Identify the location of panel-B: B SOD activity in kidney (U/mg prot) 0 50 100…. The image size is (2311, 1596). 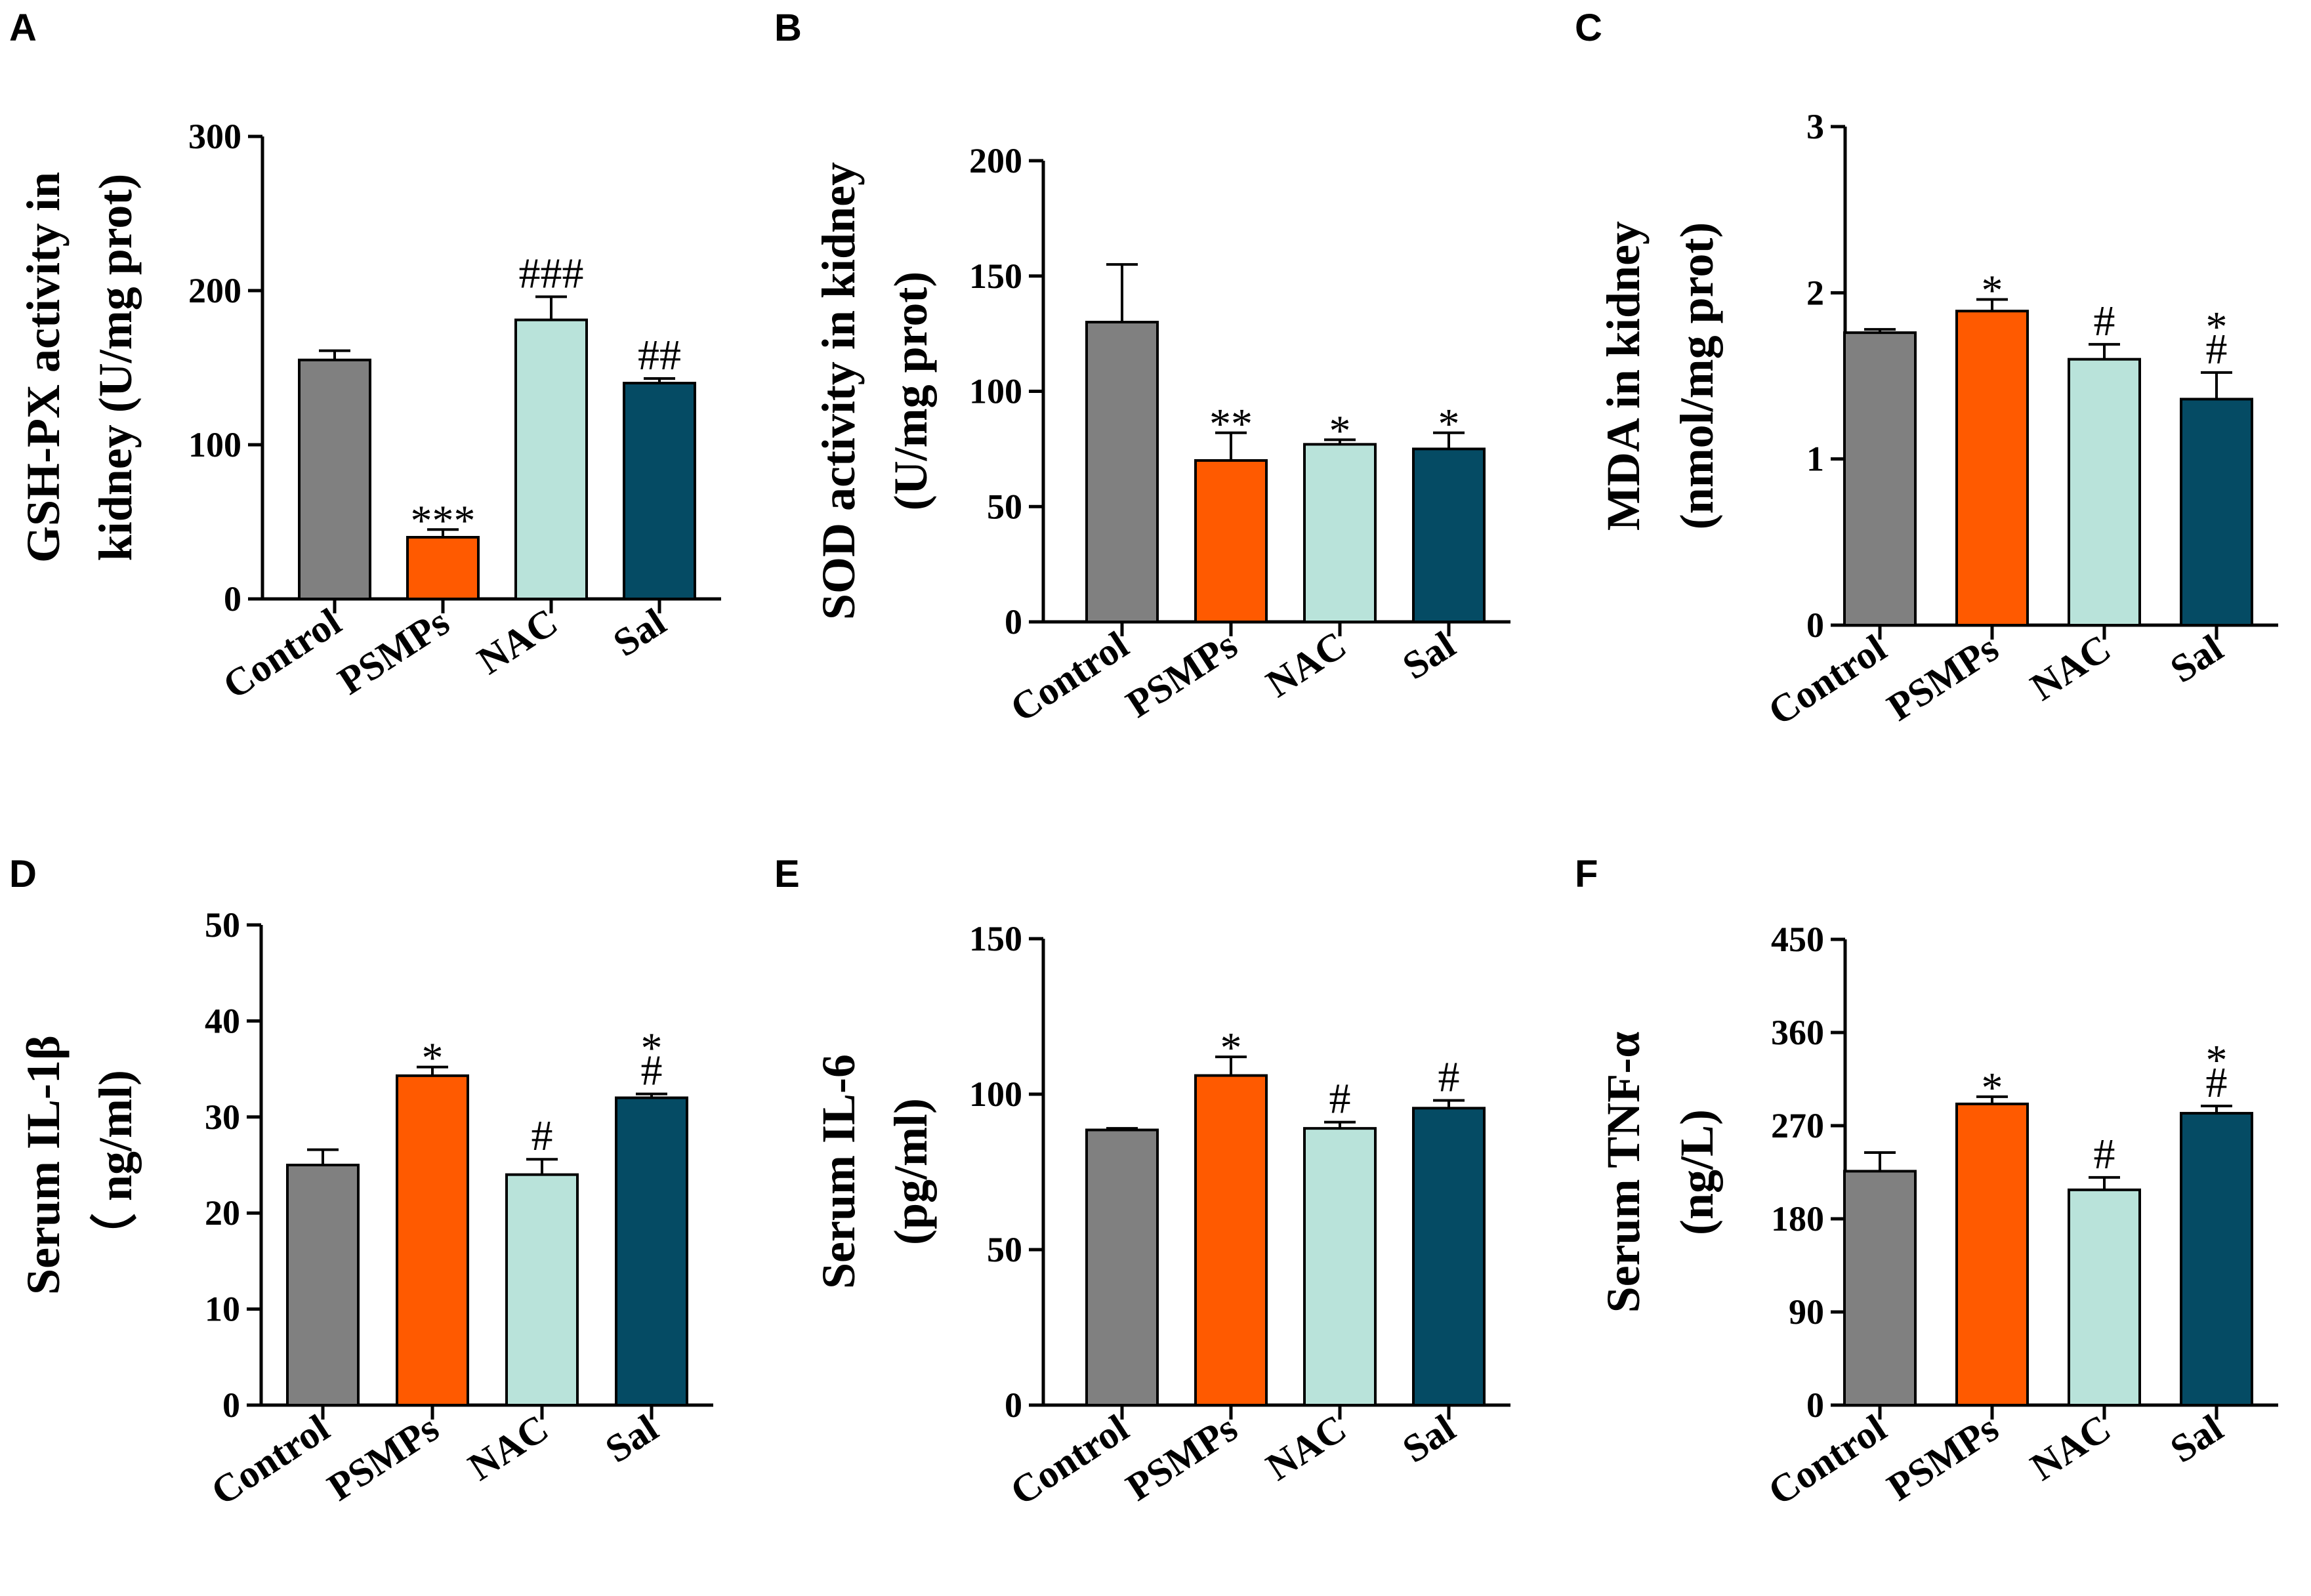
(1142, 368).